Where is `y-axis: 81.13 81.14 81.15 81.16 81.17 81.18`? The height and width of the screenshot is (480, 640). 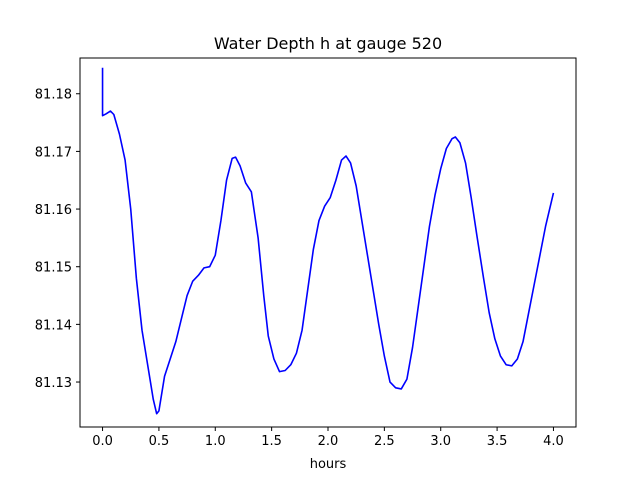 y-axis: 81.13 81.14 81.15 81.16 81.17 81.18 is located at coordinates (57, 239).